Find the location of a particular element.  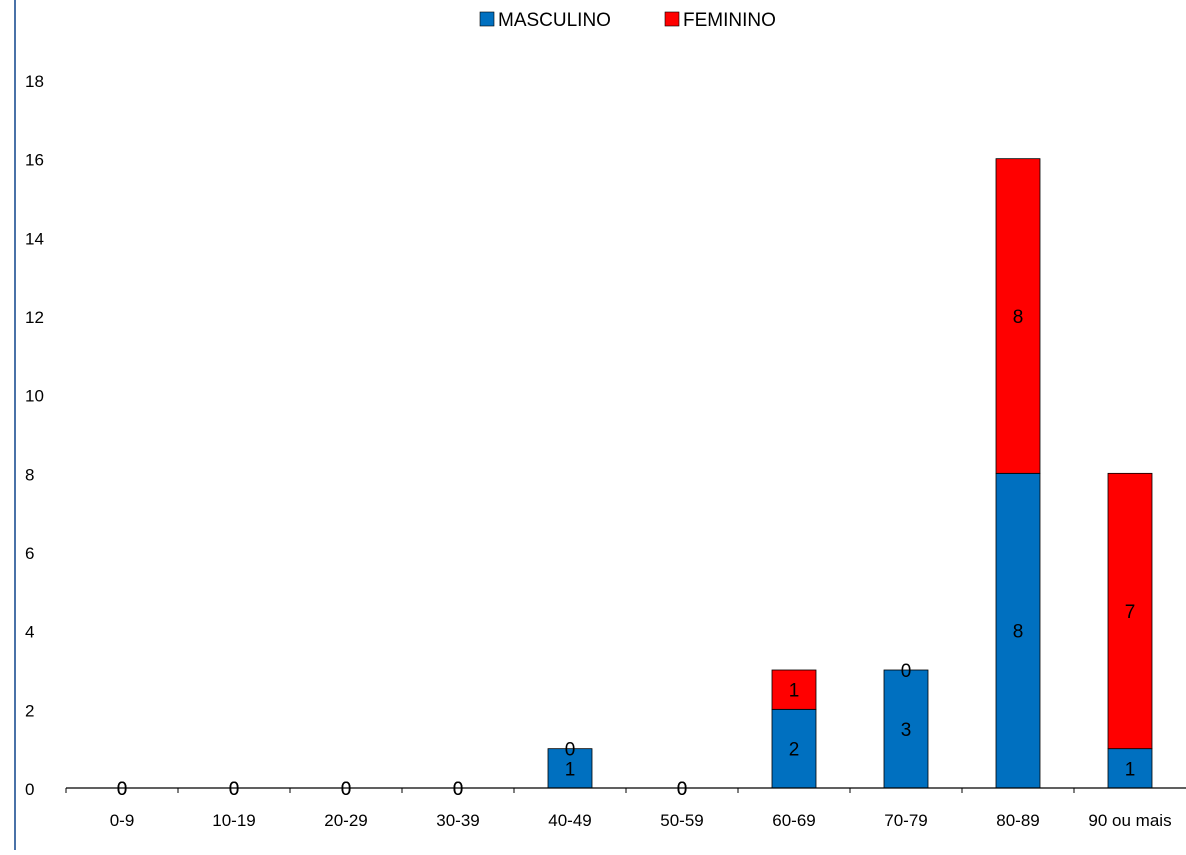

data-label-masculino-10-19: 0 is located at coordinates (234, 789).